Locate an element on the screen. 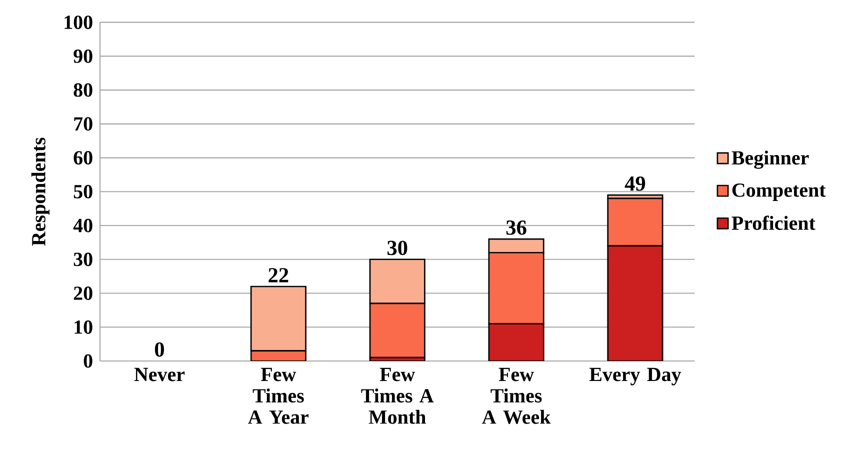 Image resolution: width=856 pixels, height=463 pixels. y-tick-label: 90 is located at coordinates (83, 56).